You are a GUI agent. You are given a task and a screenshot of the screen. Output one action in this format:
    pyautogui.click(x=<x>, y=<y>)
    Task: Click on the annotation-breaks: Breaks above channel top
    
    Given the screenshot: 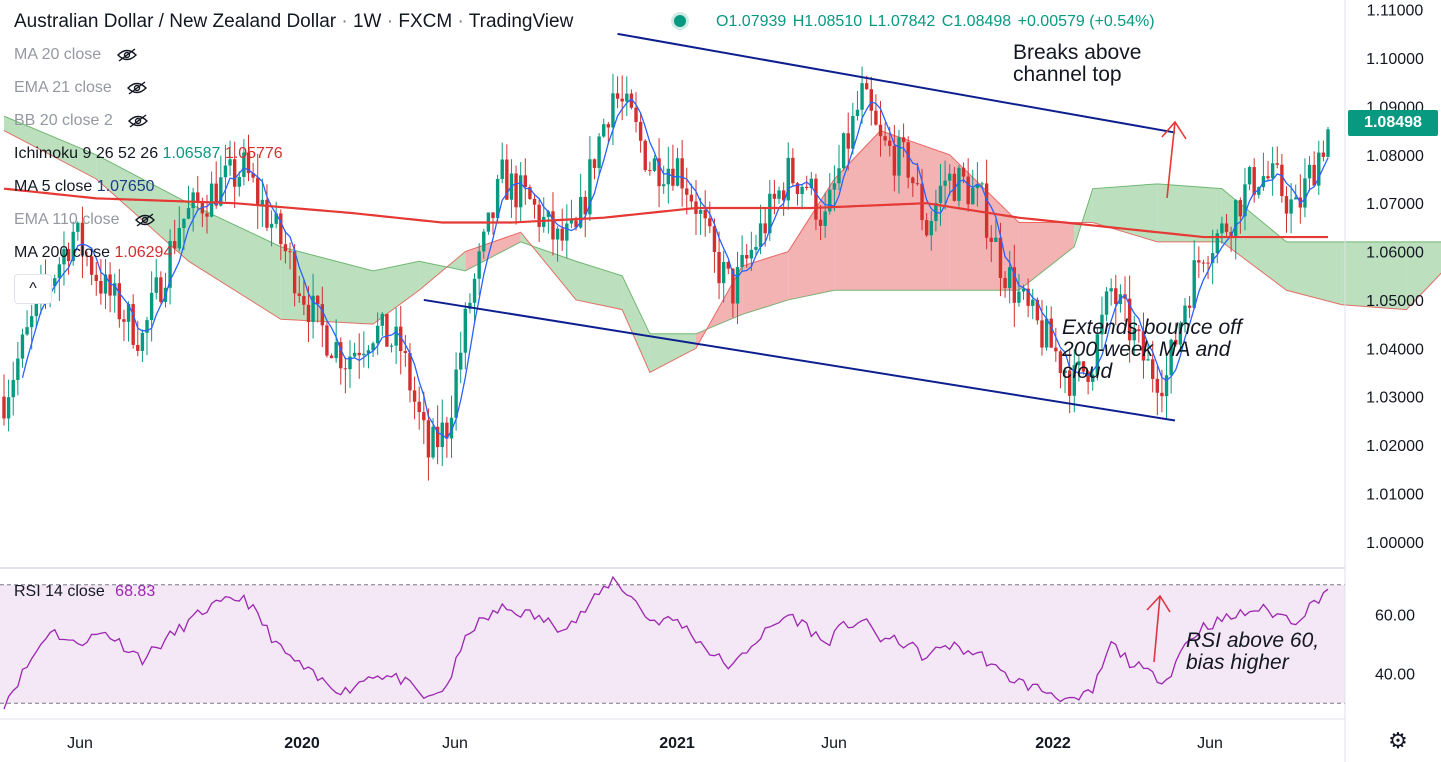 What is the action you would take?
    pyautogui.click(x=1077, y=63)
    